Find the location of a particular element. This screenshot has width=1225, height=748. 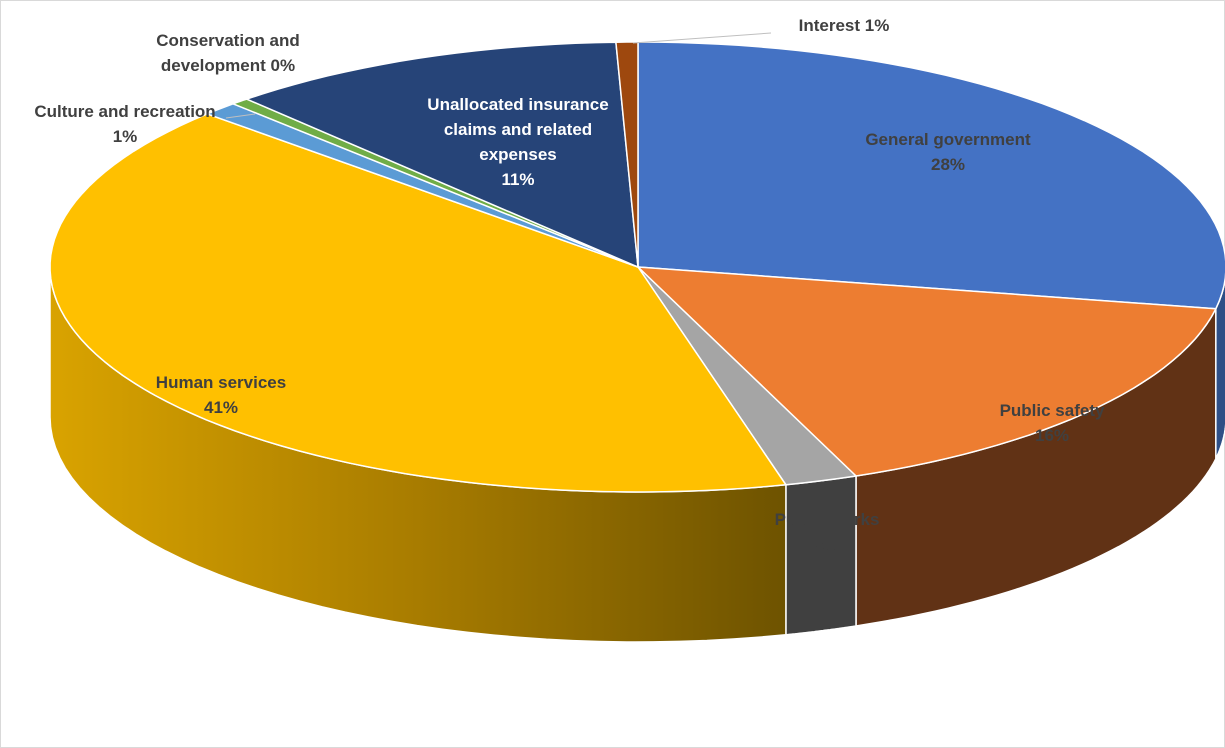

data-label-public-works: Public works 2% is located at coordinates (827, 532).